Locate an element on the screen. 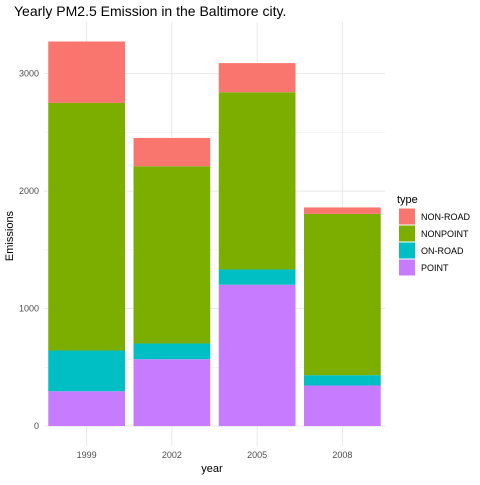 The width and height of the screenshot is (480, 485). legend-label-on-road: ON-ROAD is located at coordinates (442, 251).